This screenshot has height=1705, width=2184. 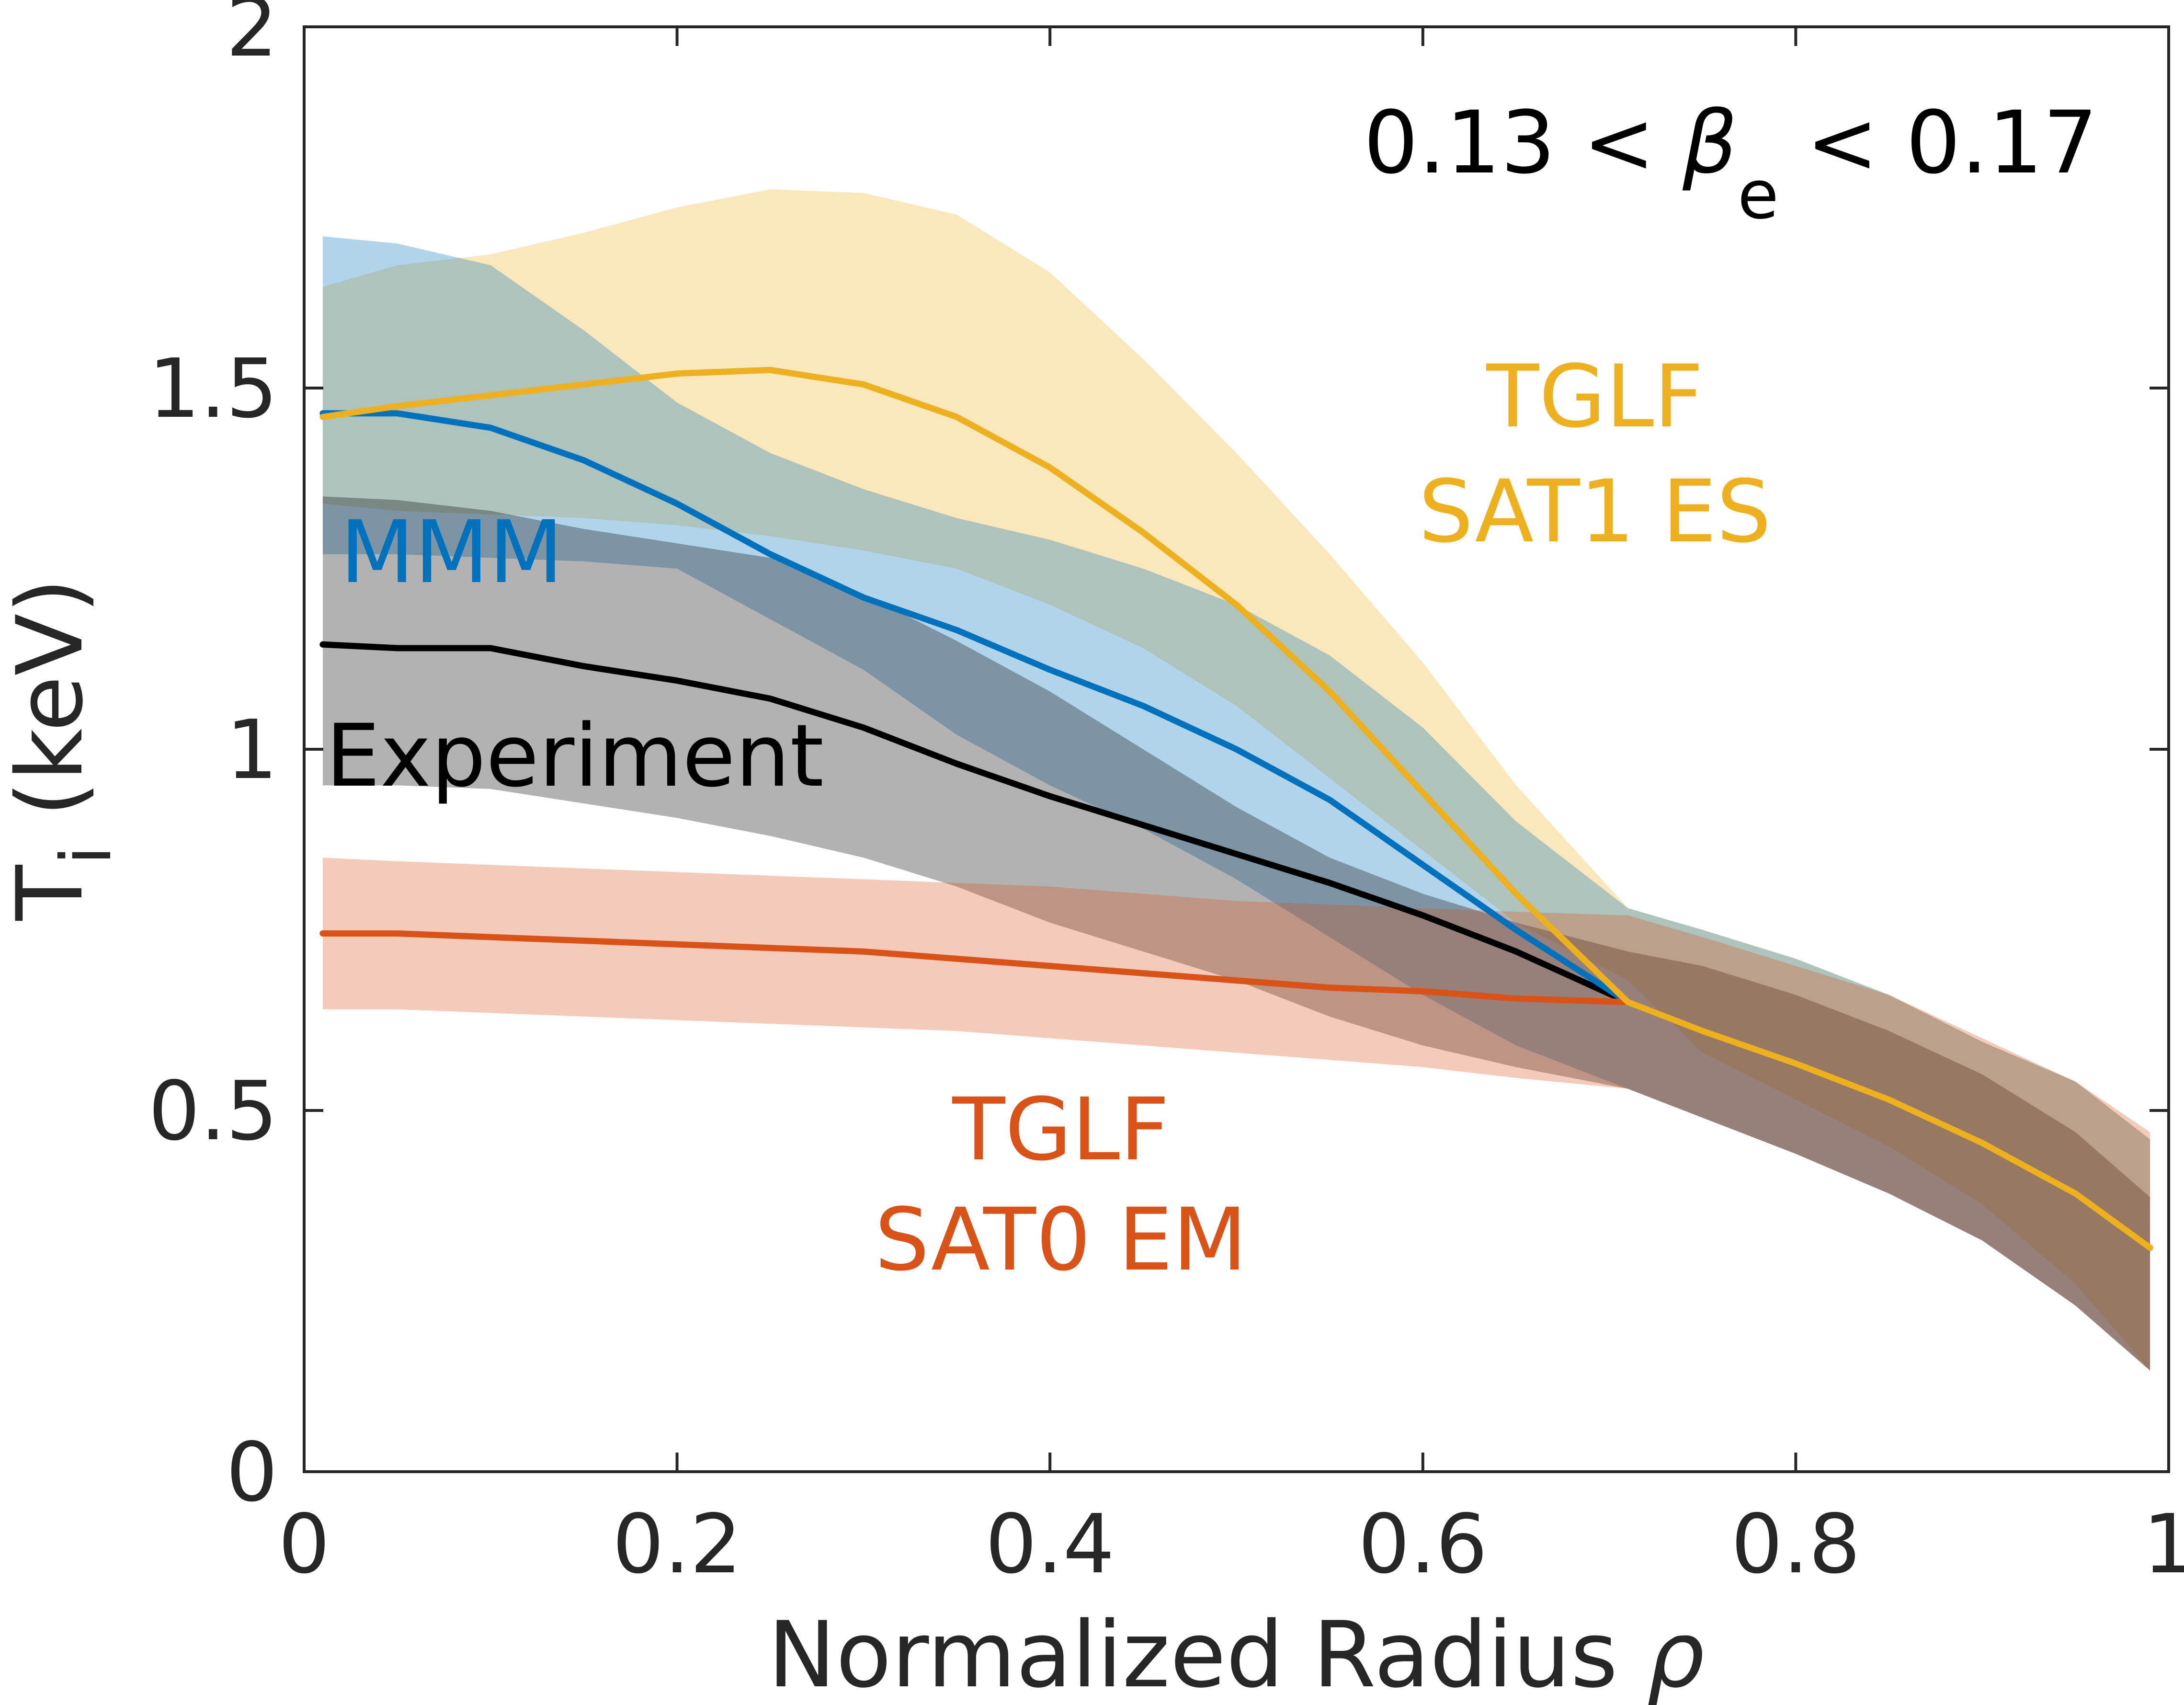 What do you see at coordinates (1423, 1544) in the screenshot?
I see `x-tick-label: 0.6` at bounding box center [1423, 1544].